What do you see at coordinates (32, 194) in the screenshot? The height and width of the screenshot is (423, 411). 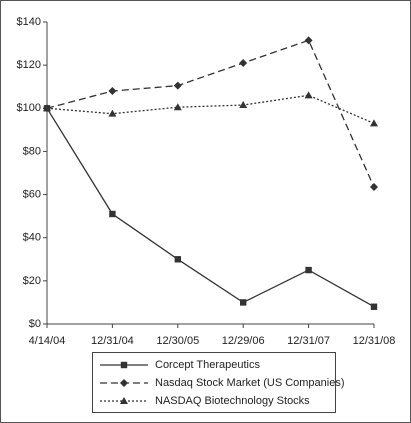 I see `y-tick-label: $60` at bounding box center [32, 194].